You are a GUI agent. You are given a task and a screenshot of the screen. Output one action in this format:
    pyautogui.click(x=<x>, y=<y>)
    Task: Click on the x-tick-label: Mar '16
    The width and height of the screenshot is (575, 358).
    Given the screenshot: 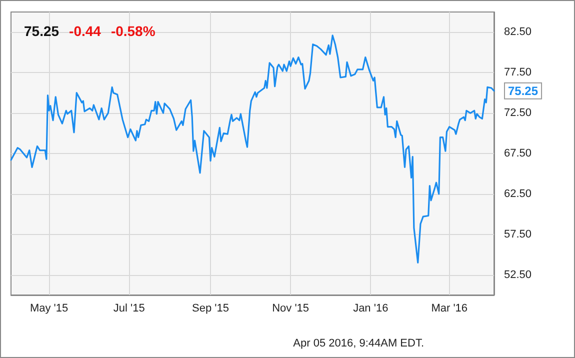 What is the action you would take?
    pyautogui.click(x=449, y=308)
    